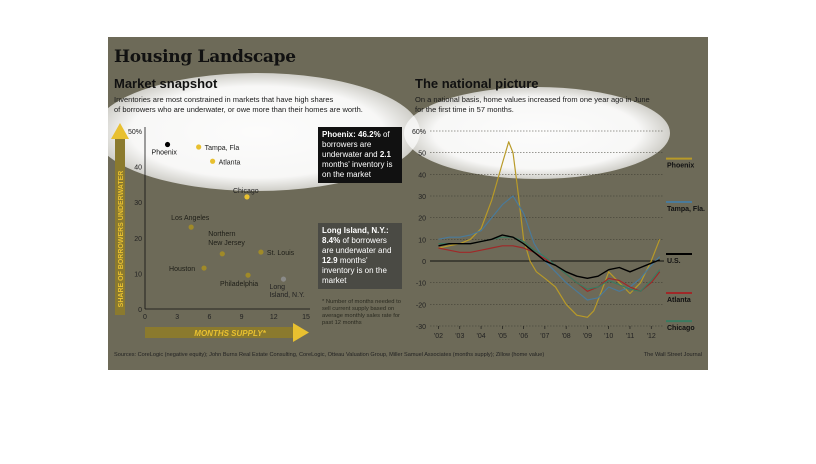 This screenshot has height=464, width=816. I want to click on point-label-philadelphia: Philadelphia, so click(239, 284).